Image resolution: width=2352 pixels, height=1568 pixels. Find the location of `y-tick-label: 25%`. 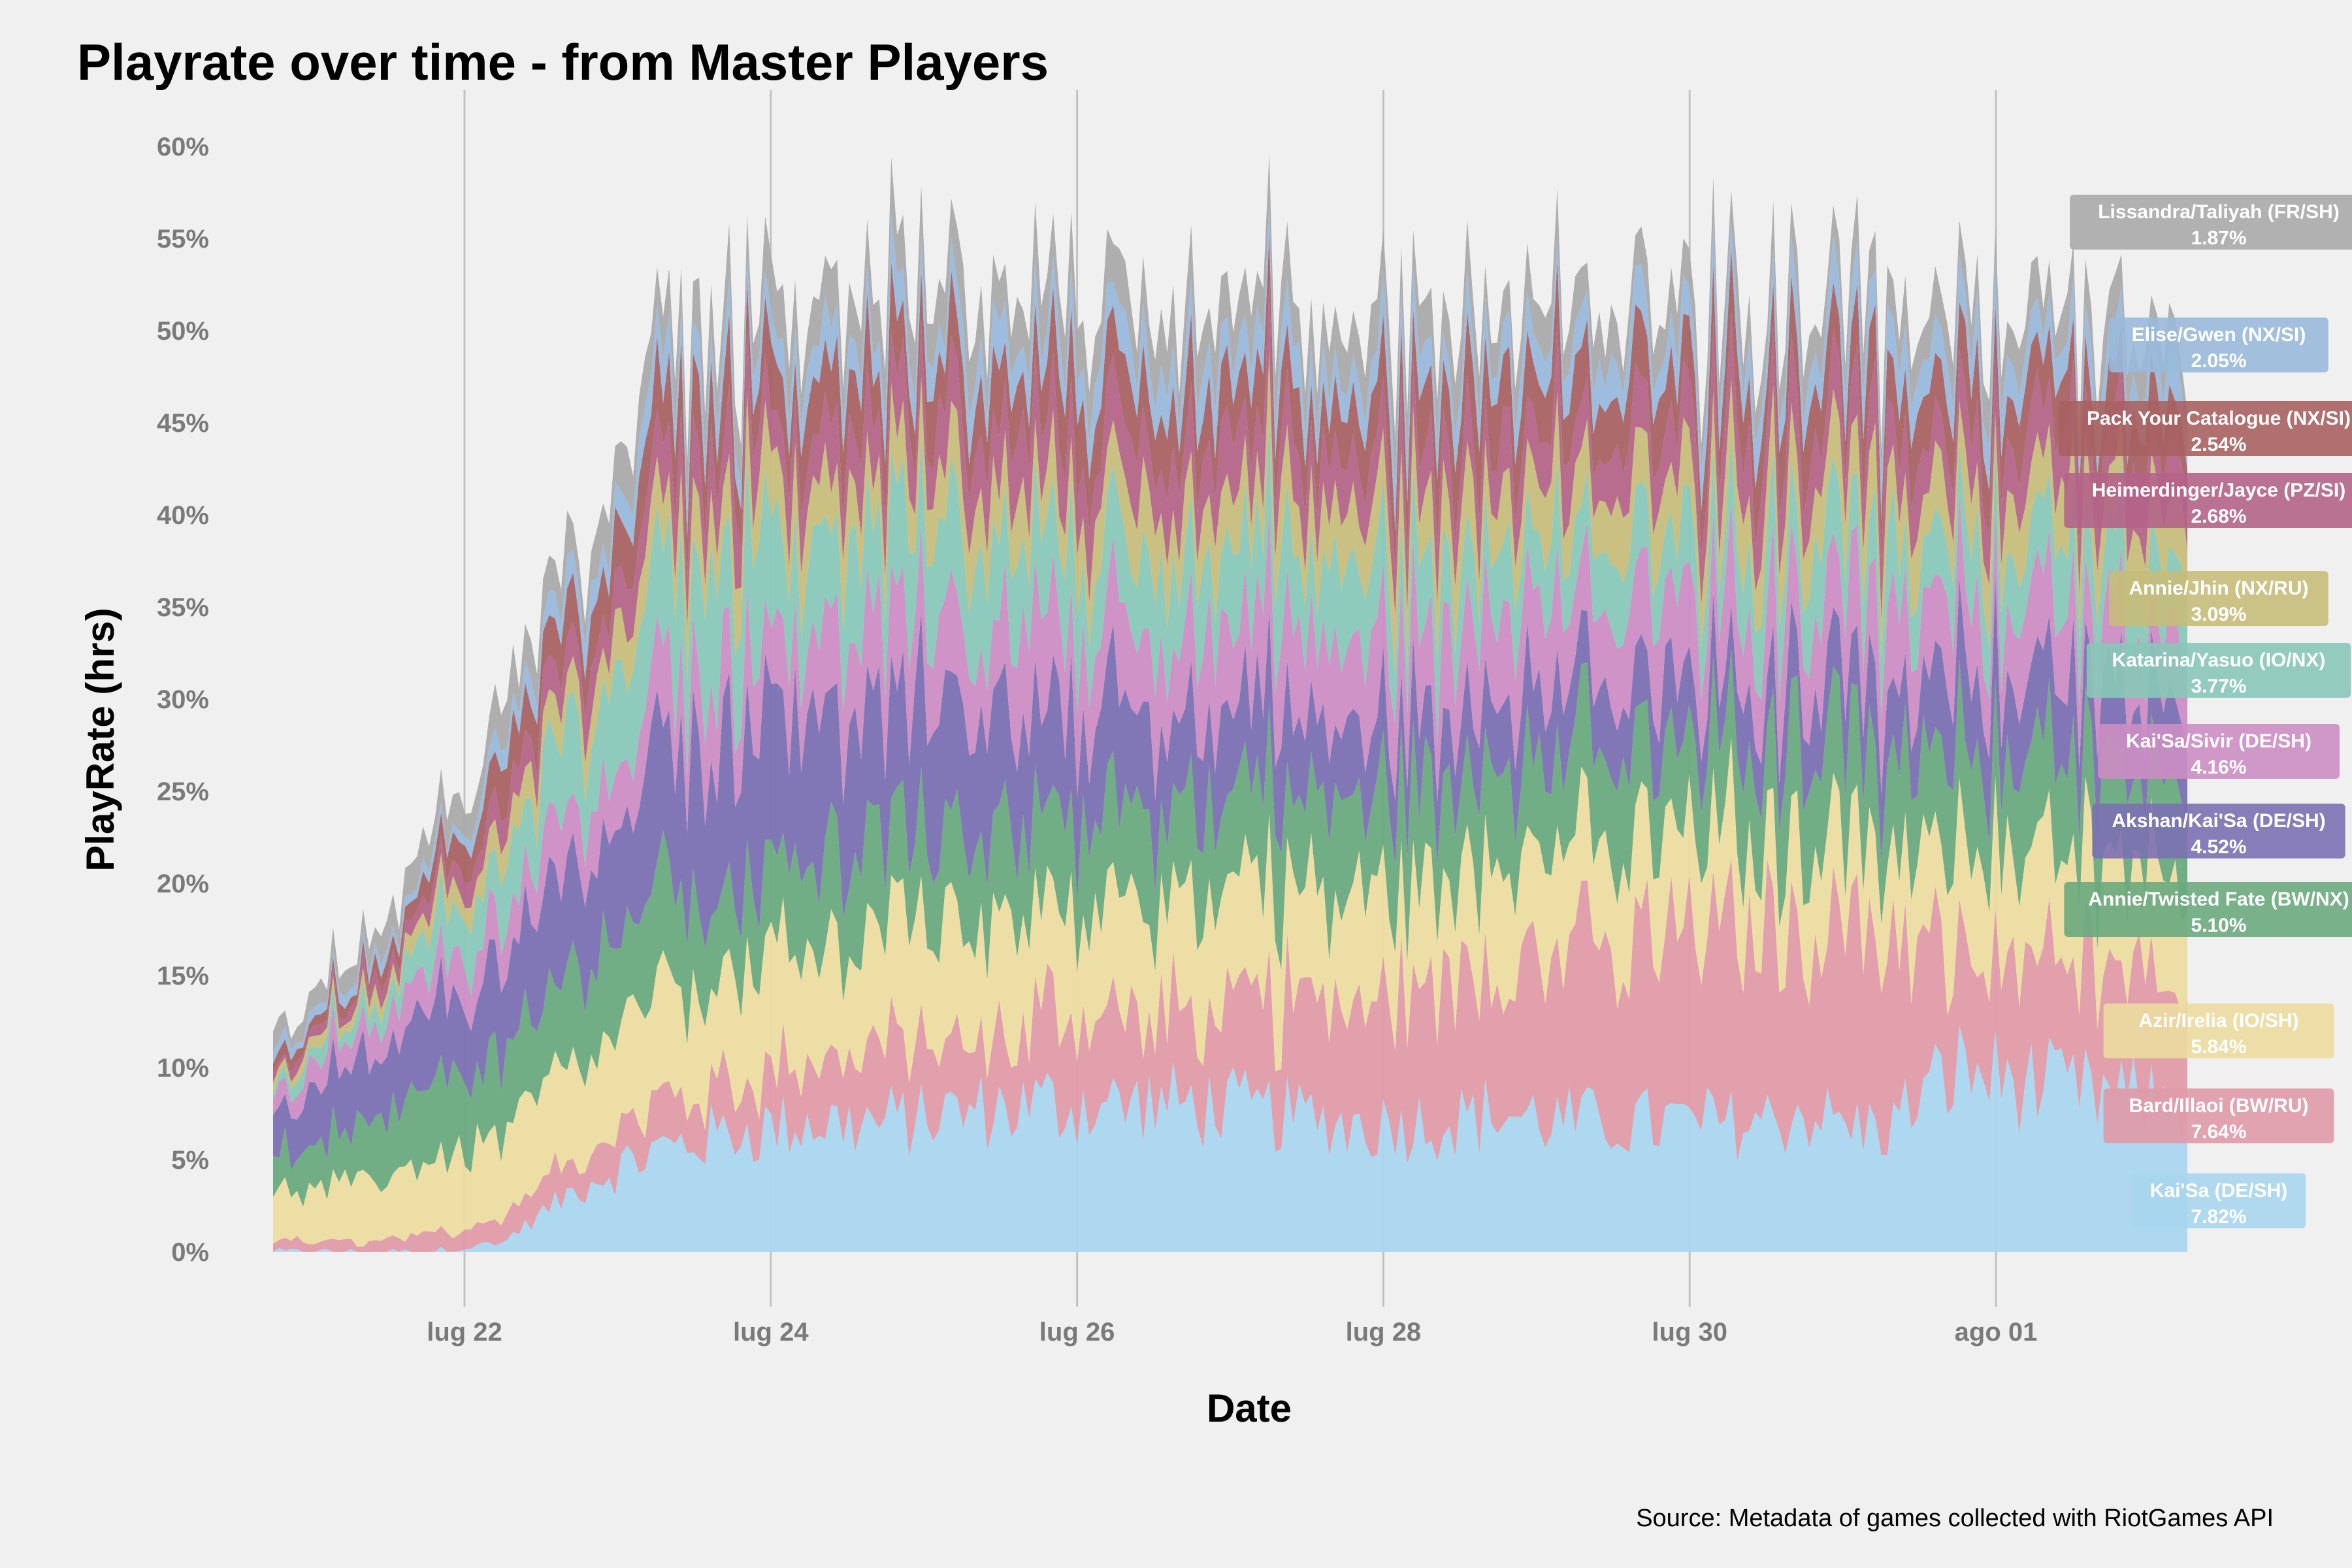

y-tick-label: 25% is located at coordinates (183, 791).